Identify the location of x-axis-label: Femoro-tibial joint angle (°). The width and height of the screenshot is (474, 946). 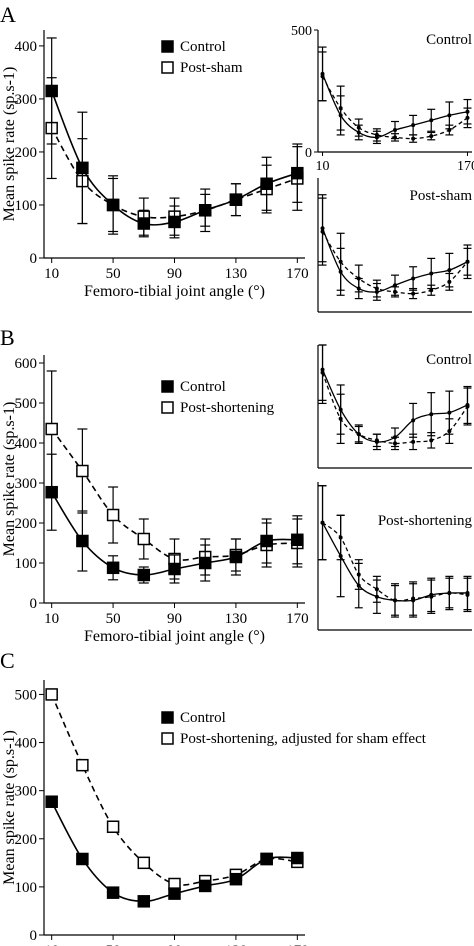
(174, 291).